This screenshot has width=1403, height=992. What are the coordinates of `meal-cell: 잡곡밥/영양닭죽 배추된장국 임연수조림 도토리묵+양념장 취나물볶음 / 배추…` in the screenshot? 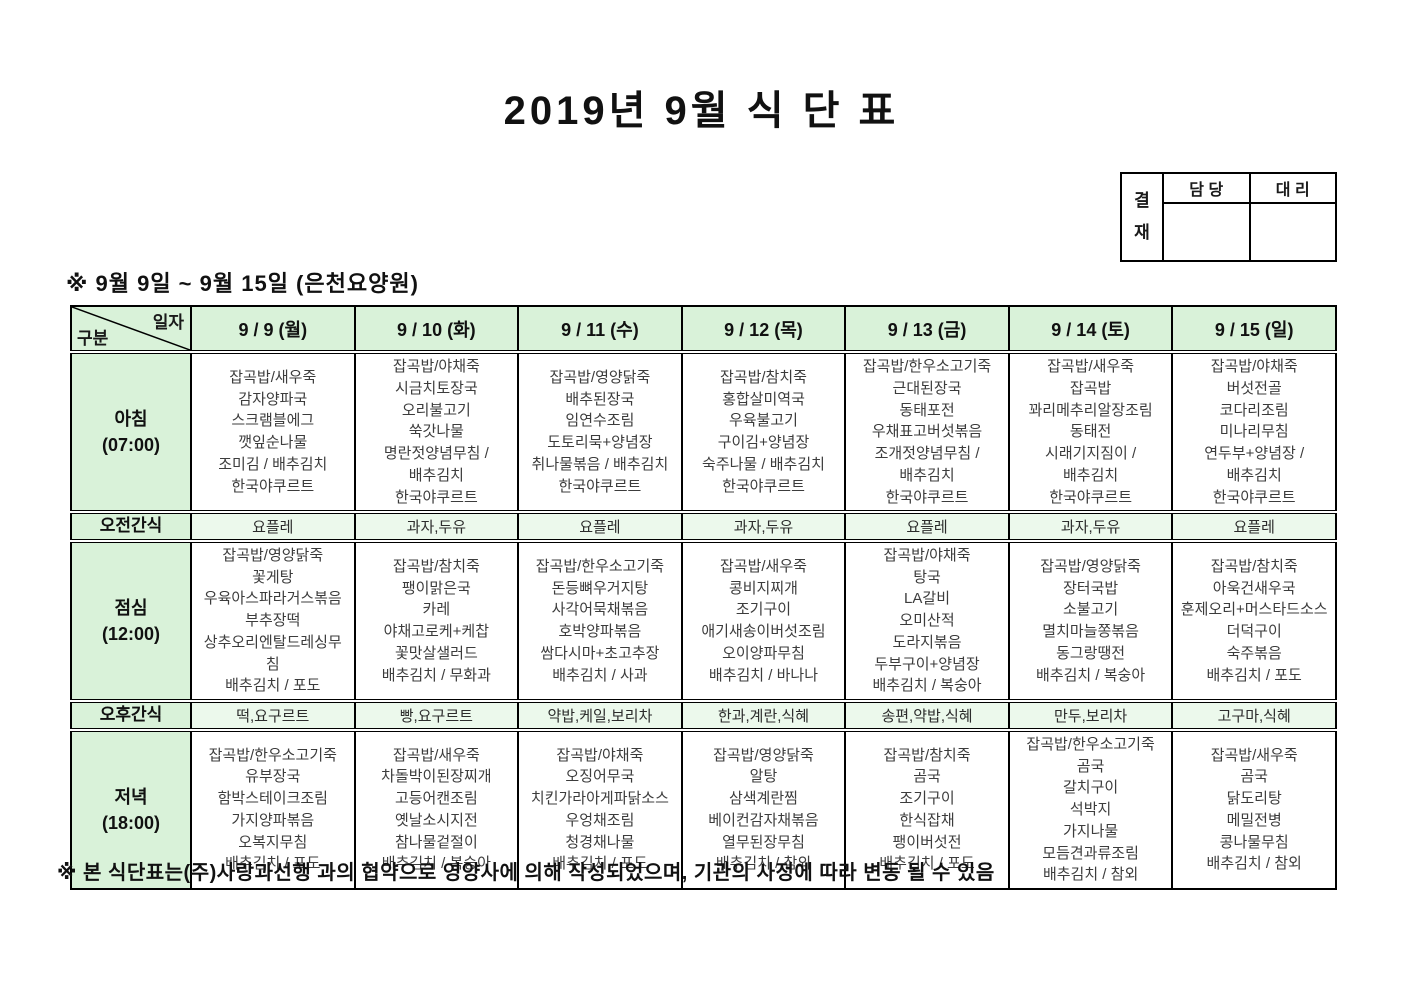 It's located at (600, 432).